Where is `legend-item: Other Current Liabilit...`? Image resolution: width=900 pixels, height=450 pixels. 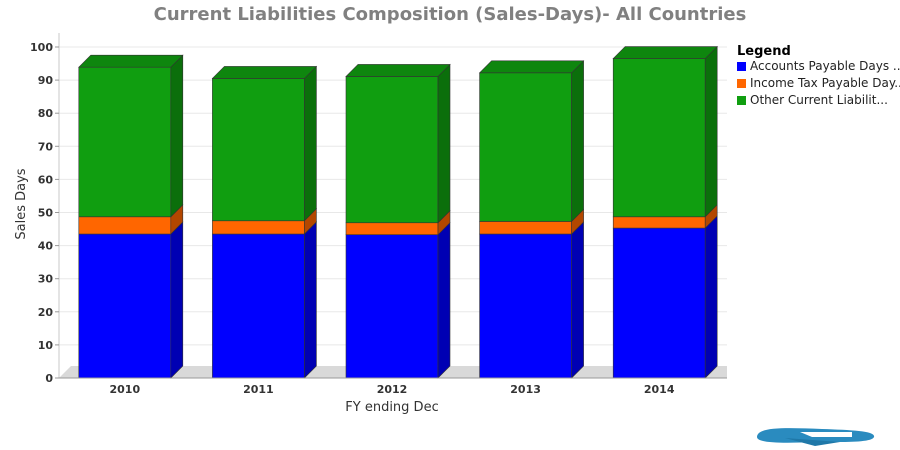 legend-item: Other Current Liabilit... is located at coordinates (819, 100).